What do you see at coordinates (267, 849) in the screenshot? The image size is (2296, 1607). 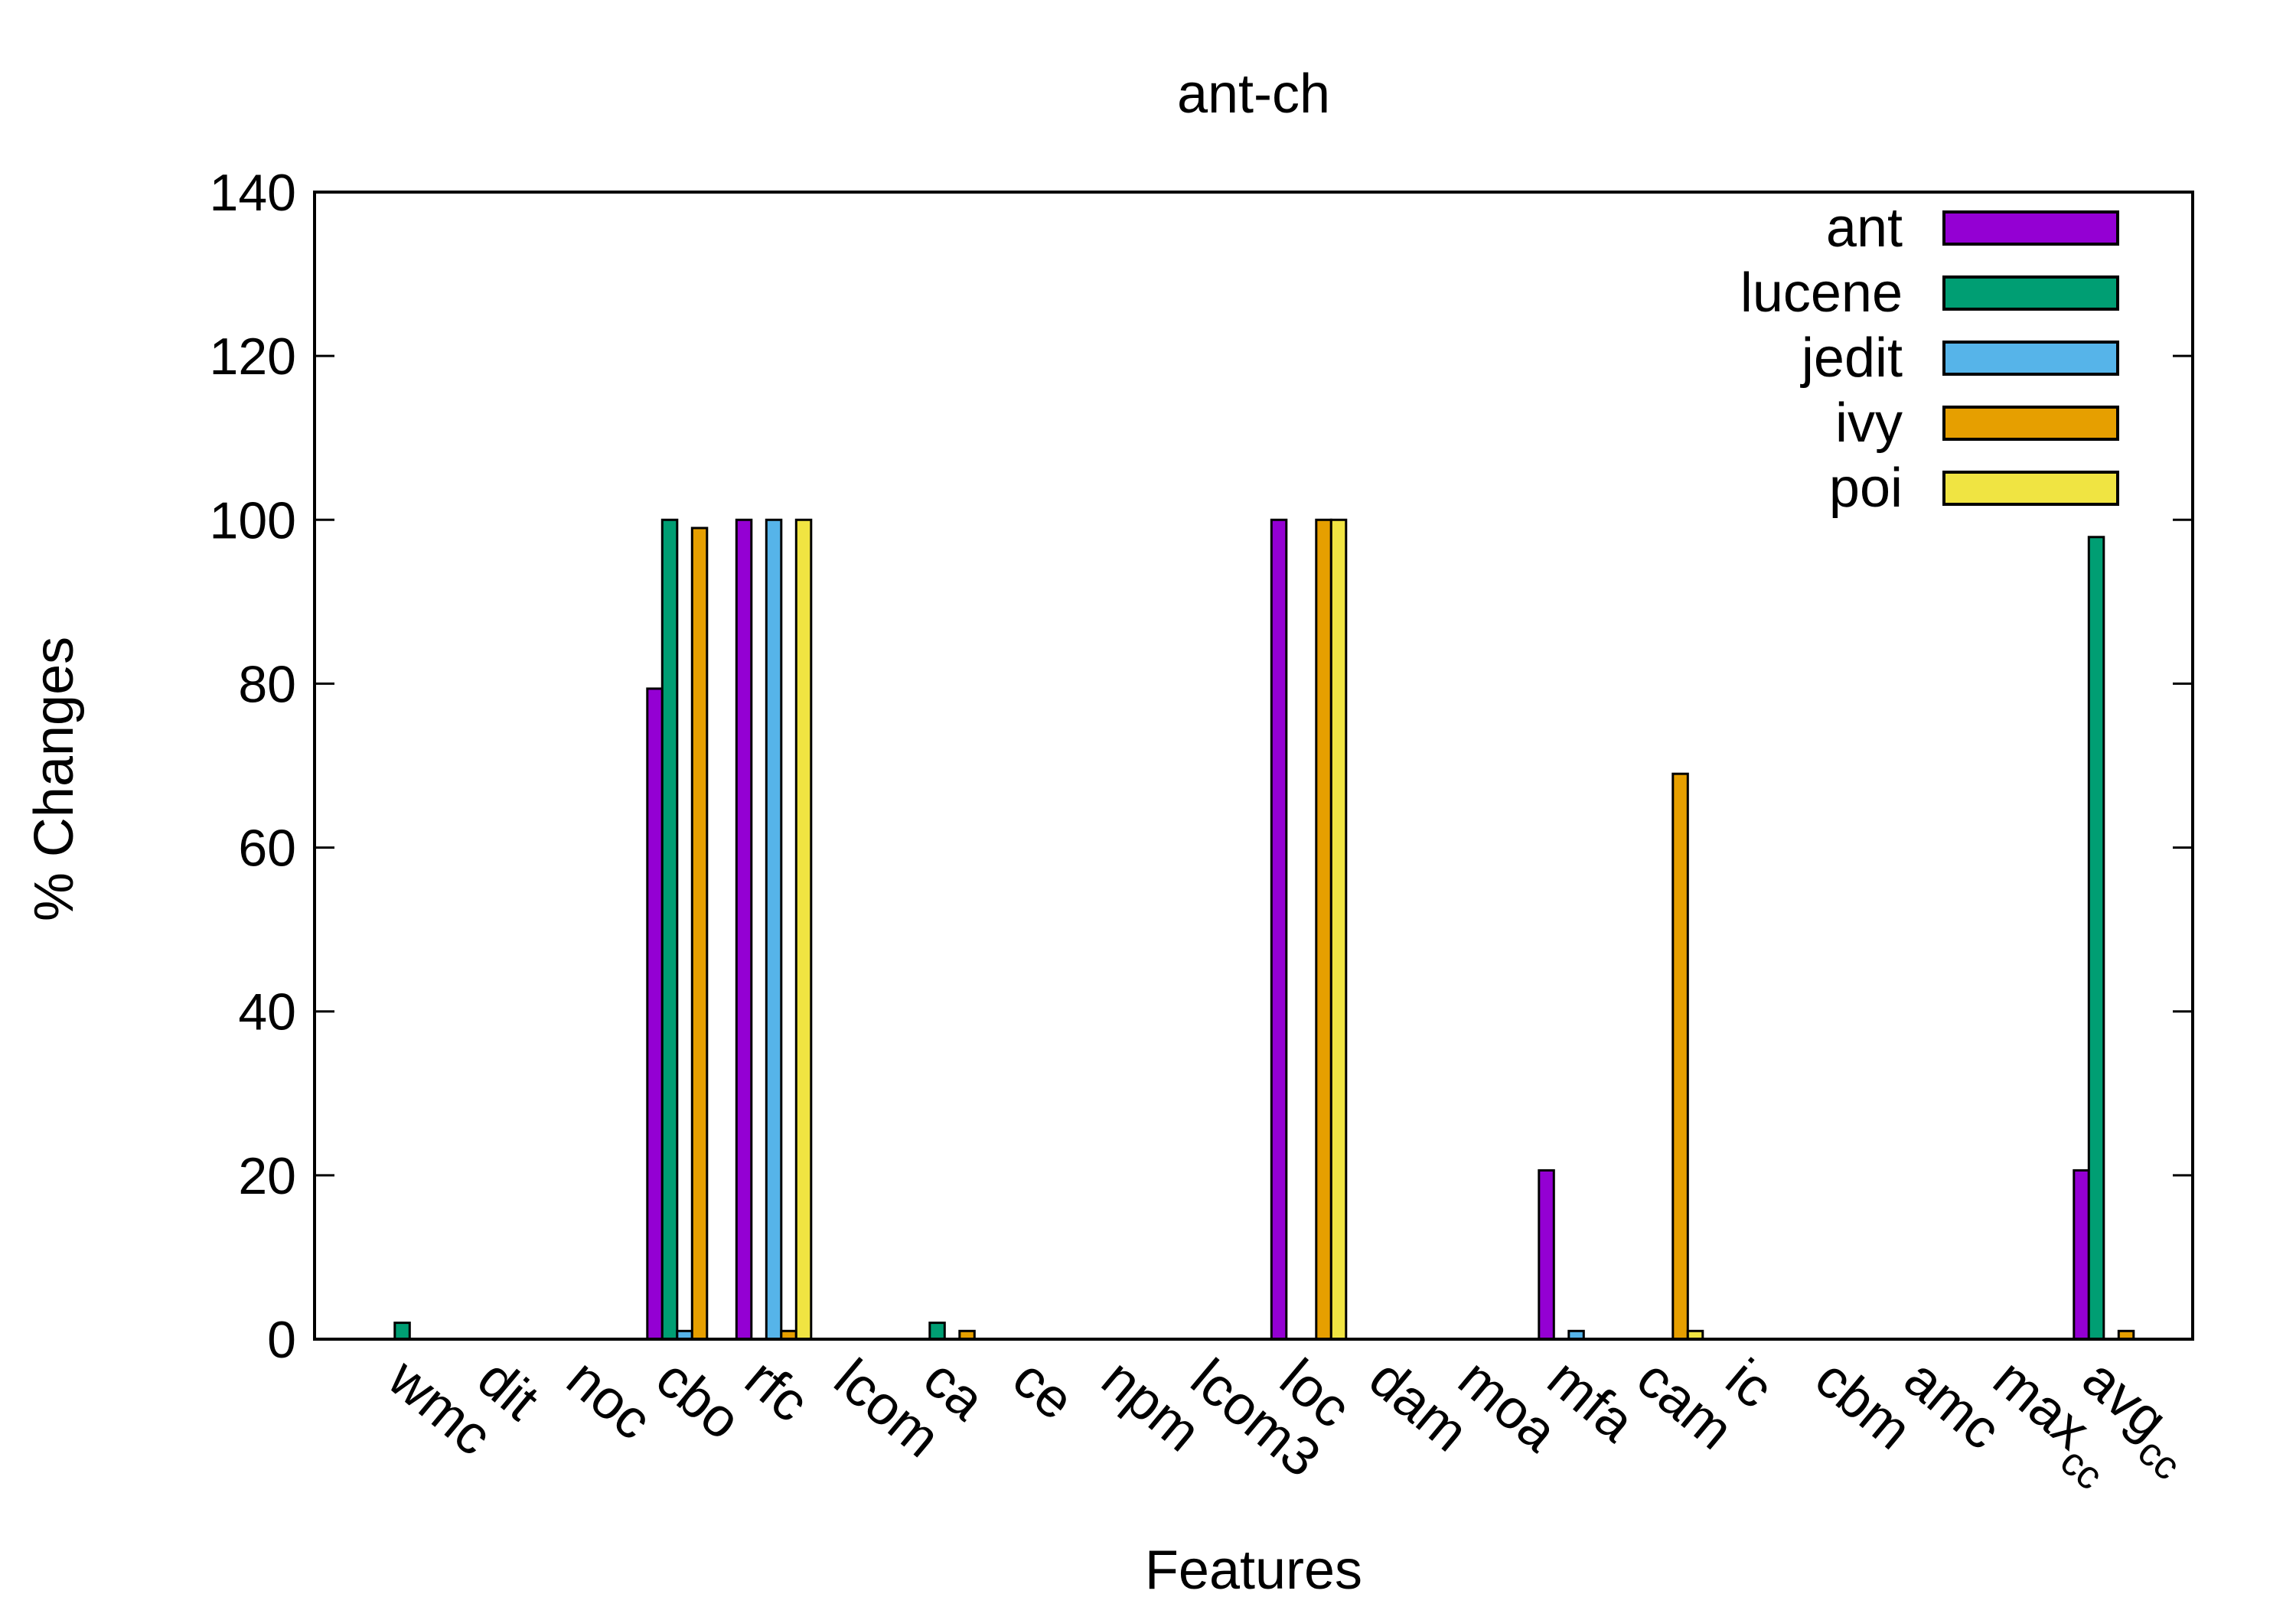 I see `y-tick-label: 60` at bounding box center [267, 849].